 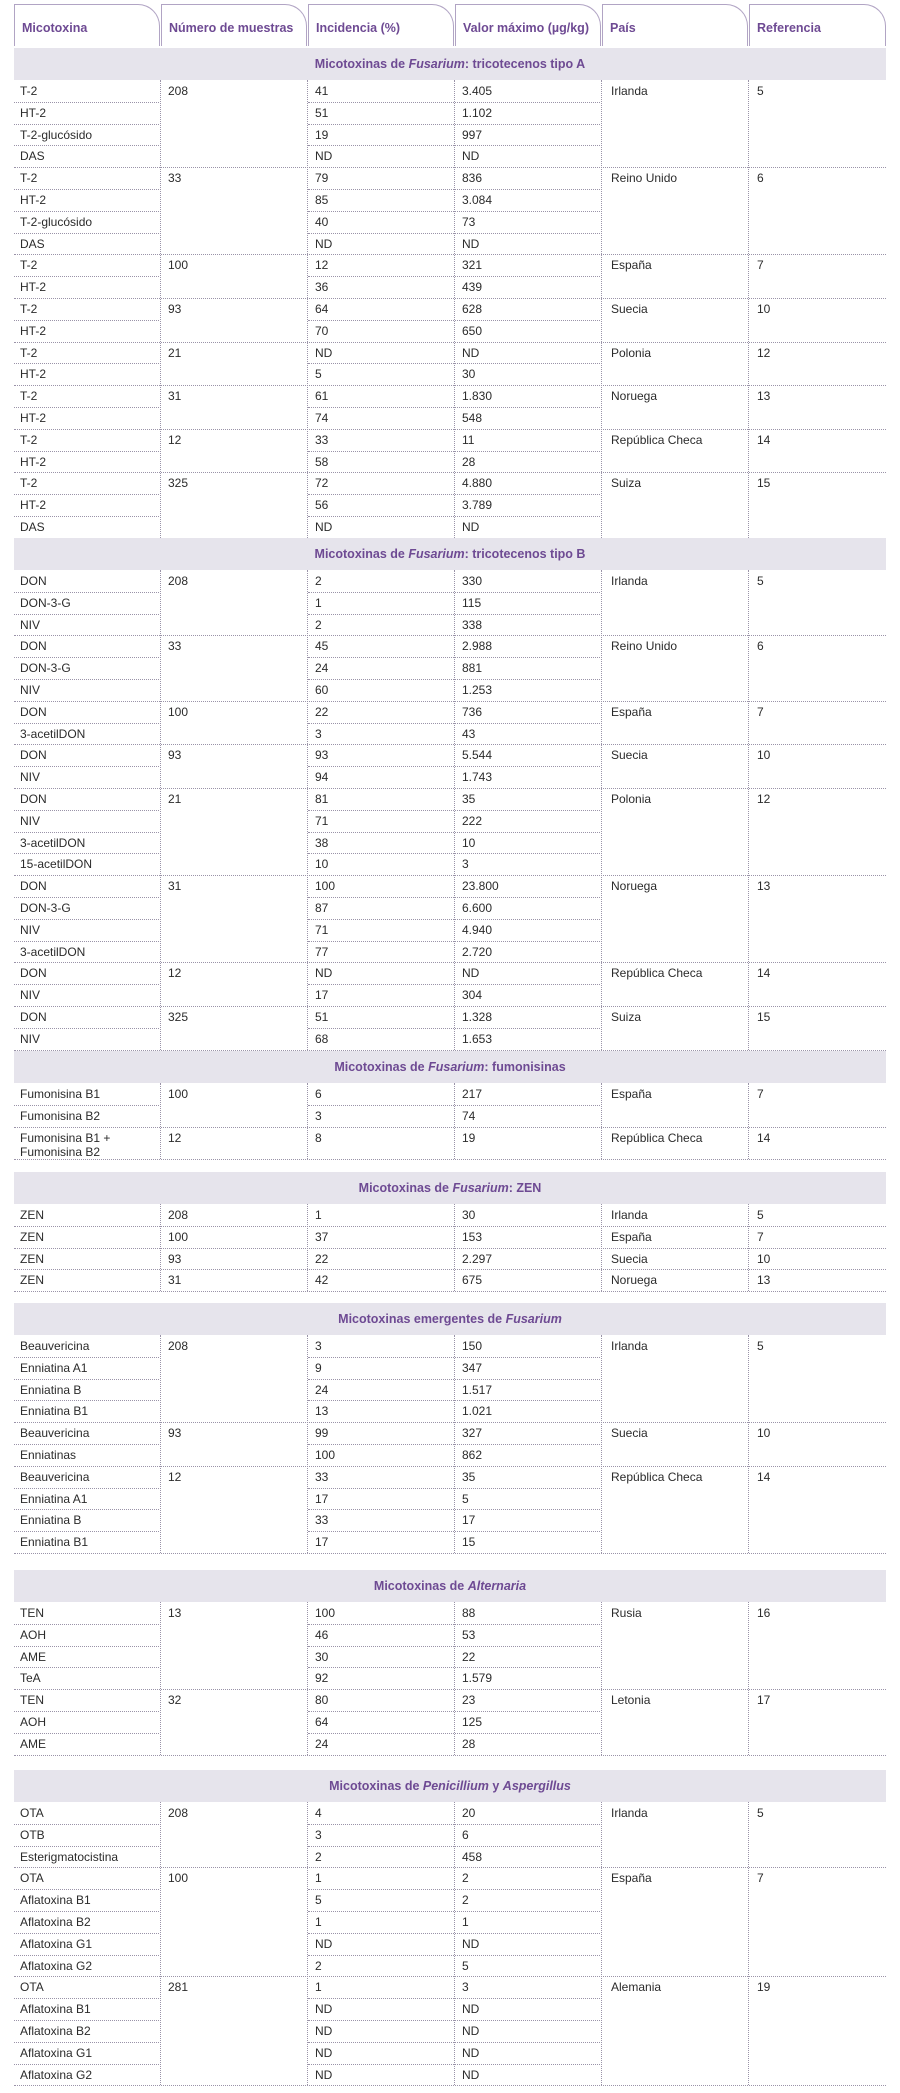 I want to click on cell-referencia: 5, so click(x=760, y=91).